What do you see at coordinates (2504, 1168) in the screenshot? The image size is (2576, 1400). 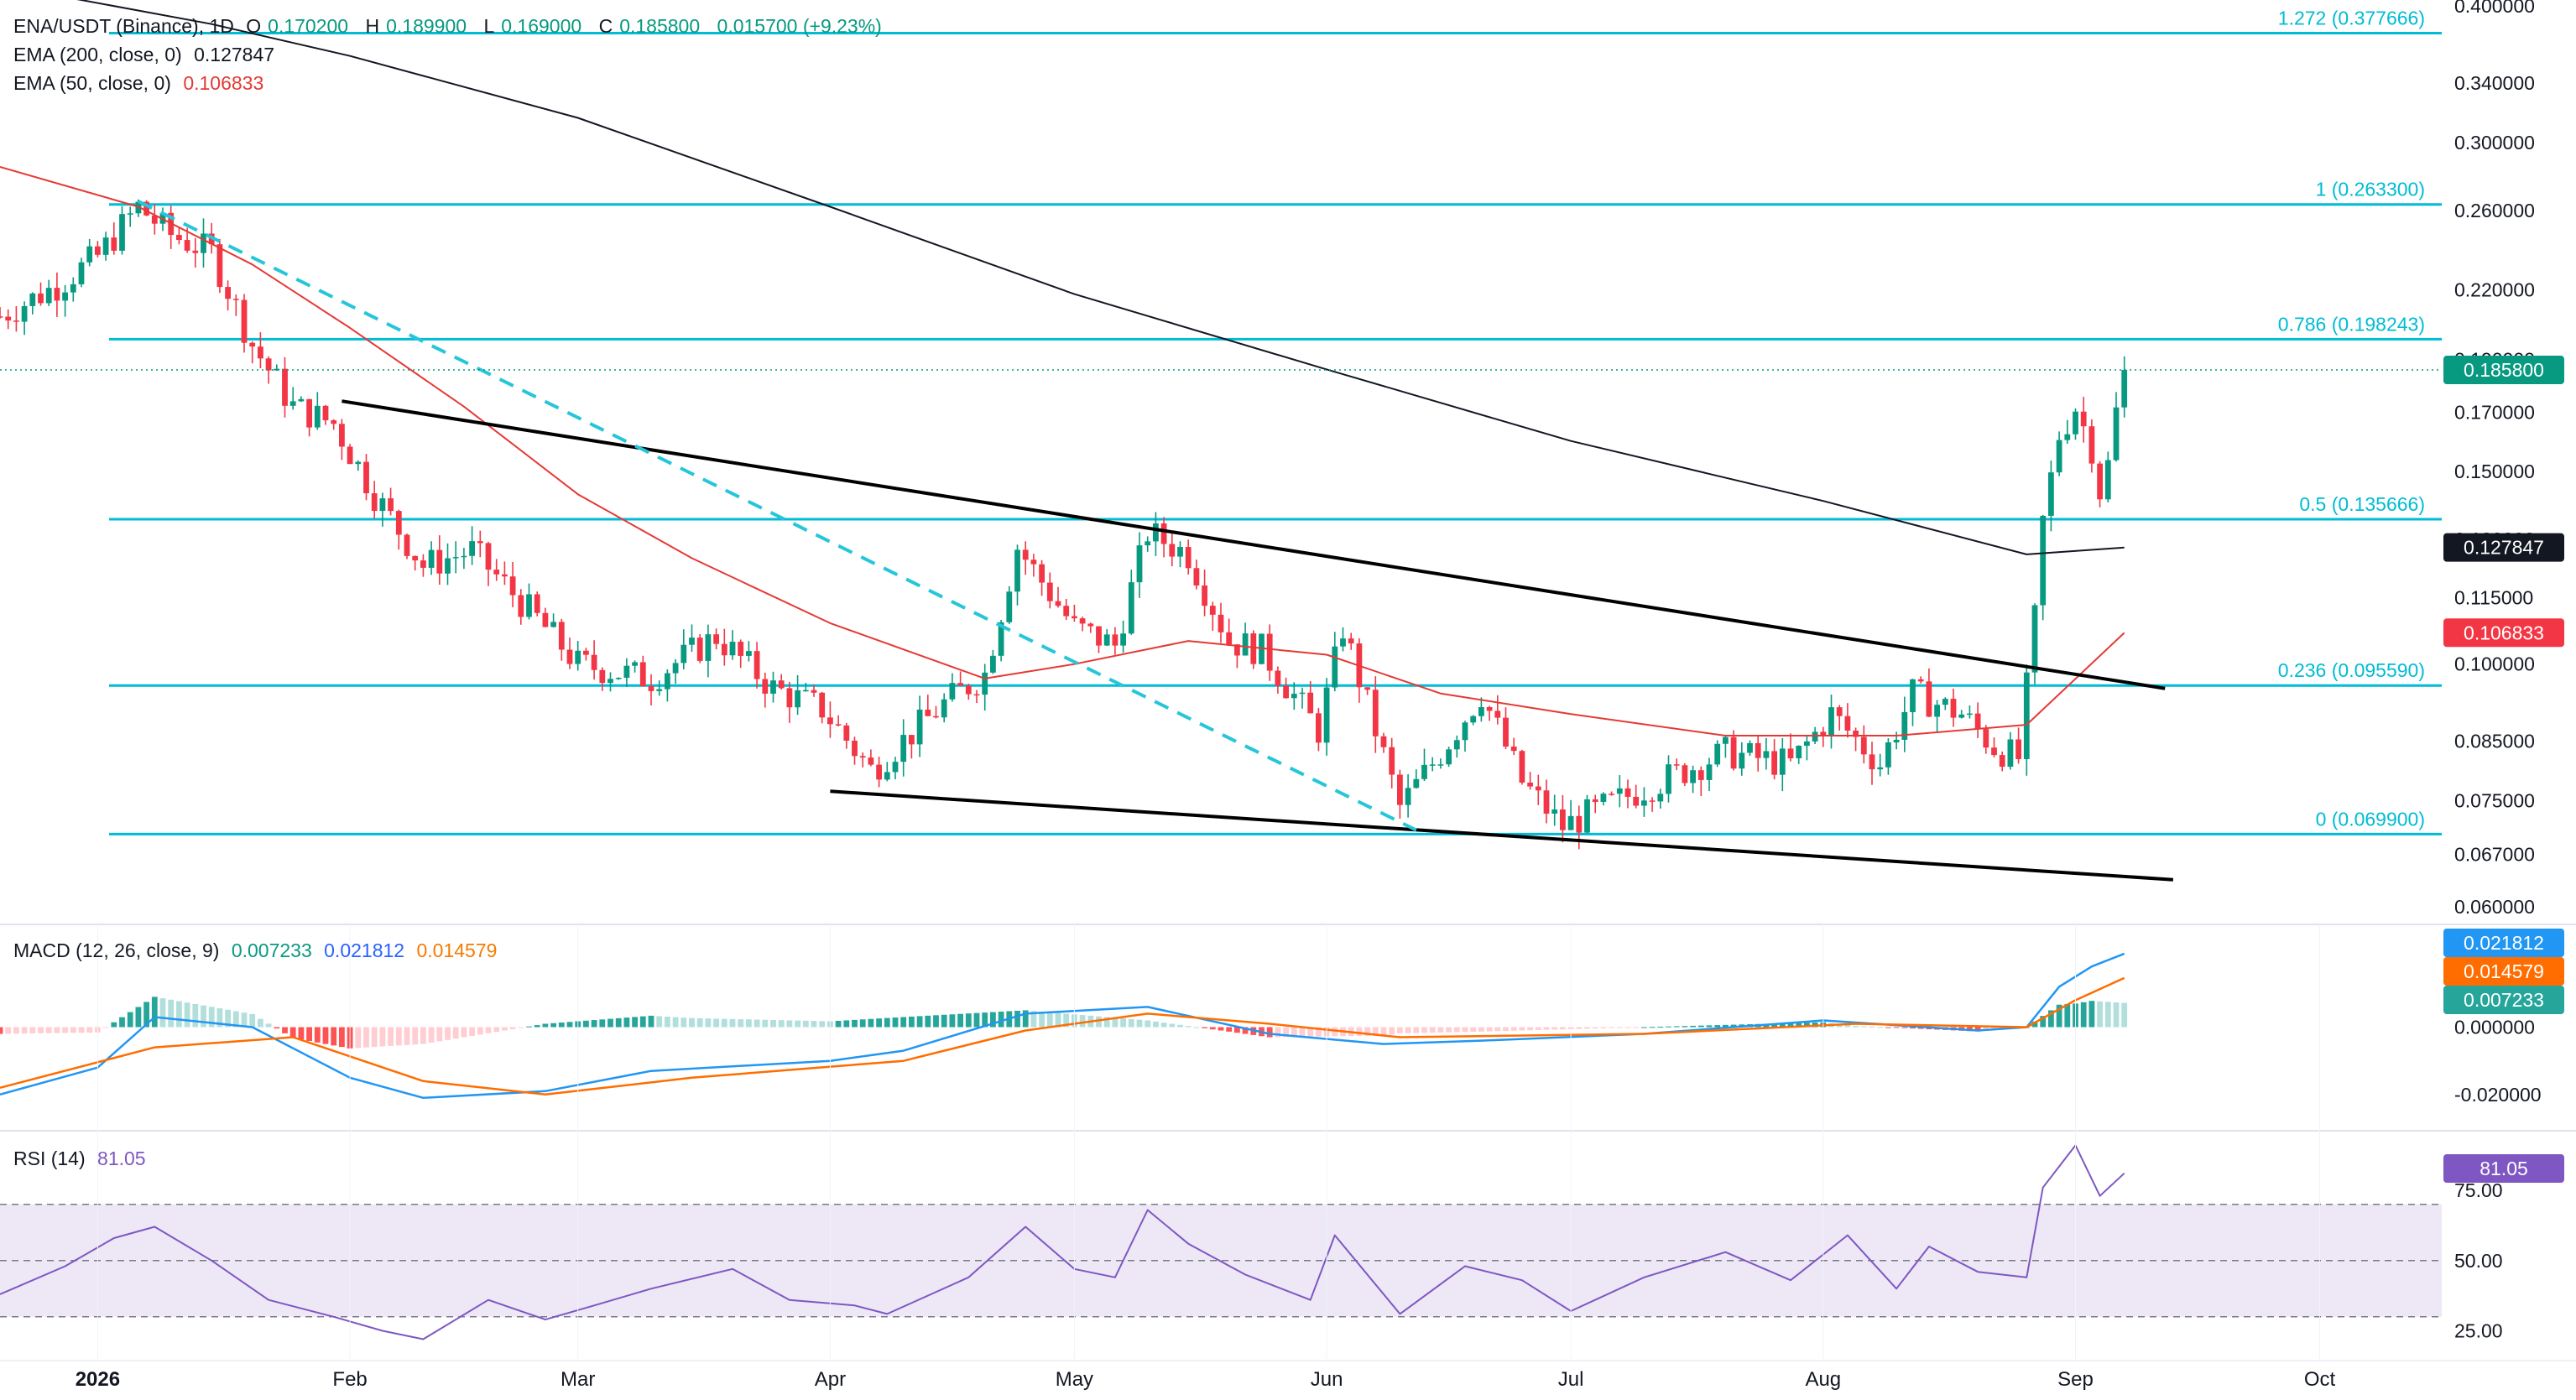 I see `rsi-value-tag: 81.05` at bounding box center [2504, 1168].